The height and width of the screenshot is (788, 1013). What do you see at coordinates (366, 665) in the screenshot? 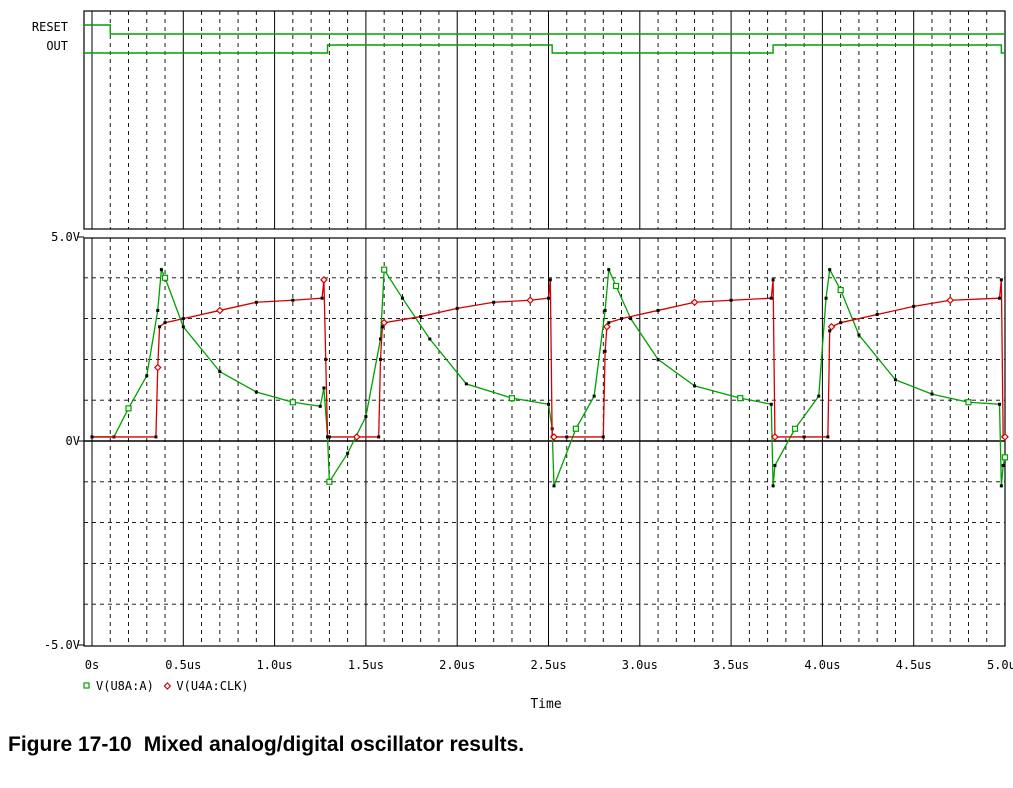
I see `x-tick-label: 1.5us` at bounding box center [366, 665].